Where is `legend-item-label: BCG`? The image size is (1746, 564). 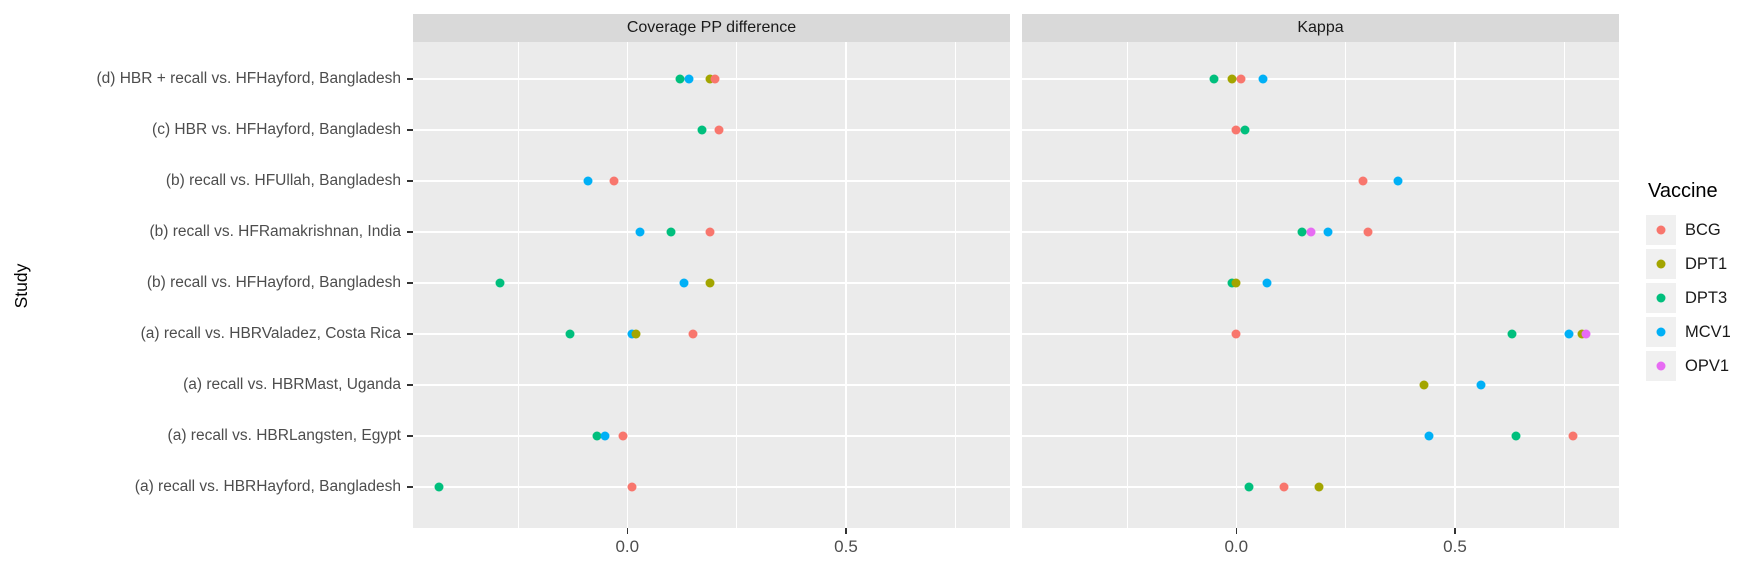
legend-item-label: BCG is located at coordinates (1703, 229).